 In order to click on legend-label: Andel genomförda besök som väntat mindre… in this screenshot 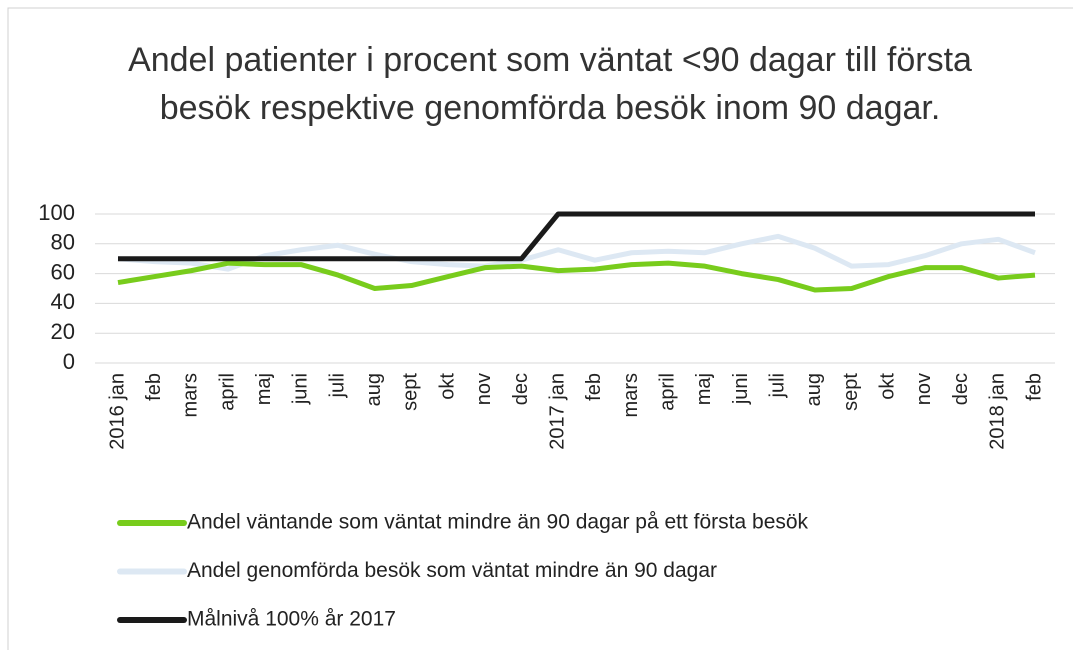, I will do `click(452, 570)`.